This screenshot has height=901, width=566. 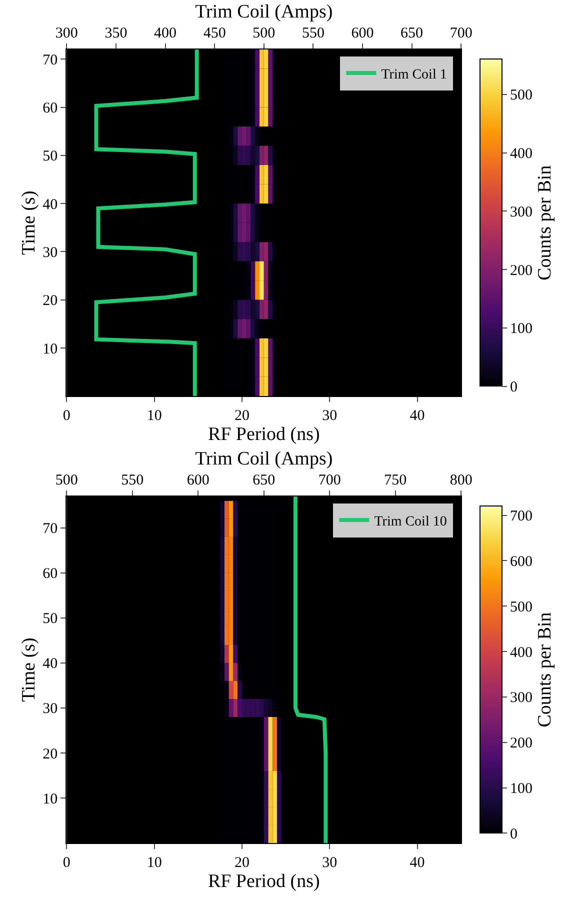 What do you see at coordinates (414, 75) in the screenshot?
I see `legend-label: Trim Coil 1` at bounding box center [414, 75].